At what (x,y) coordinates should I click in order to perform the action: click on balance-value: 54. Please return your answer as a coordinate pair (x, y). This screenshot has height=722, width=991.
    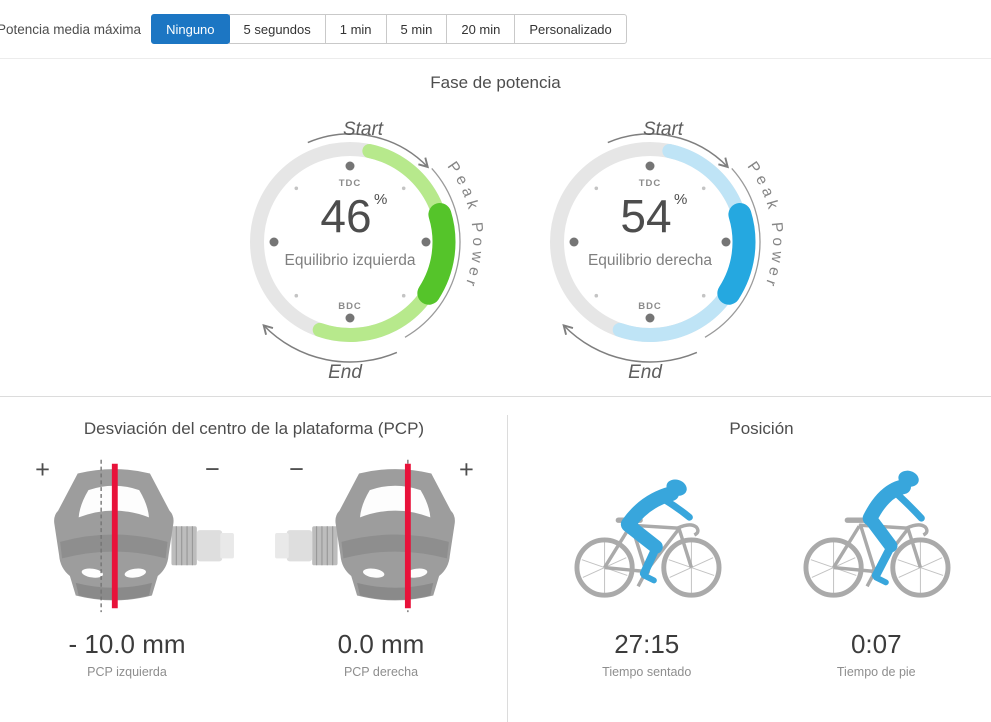
    Looking at the image, I should click on (645, 216).